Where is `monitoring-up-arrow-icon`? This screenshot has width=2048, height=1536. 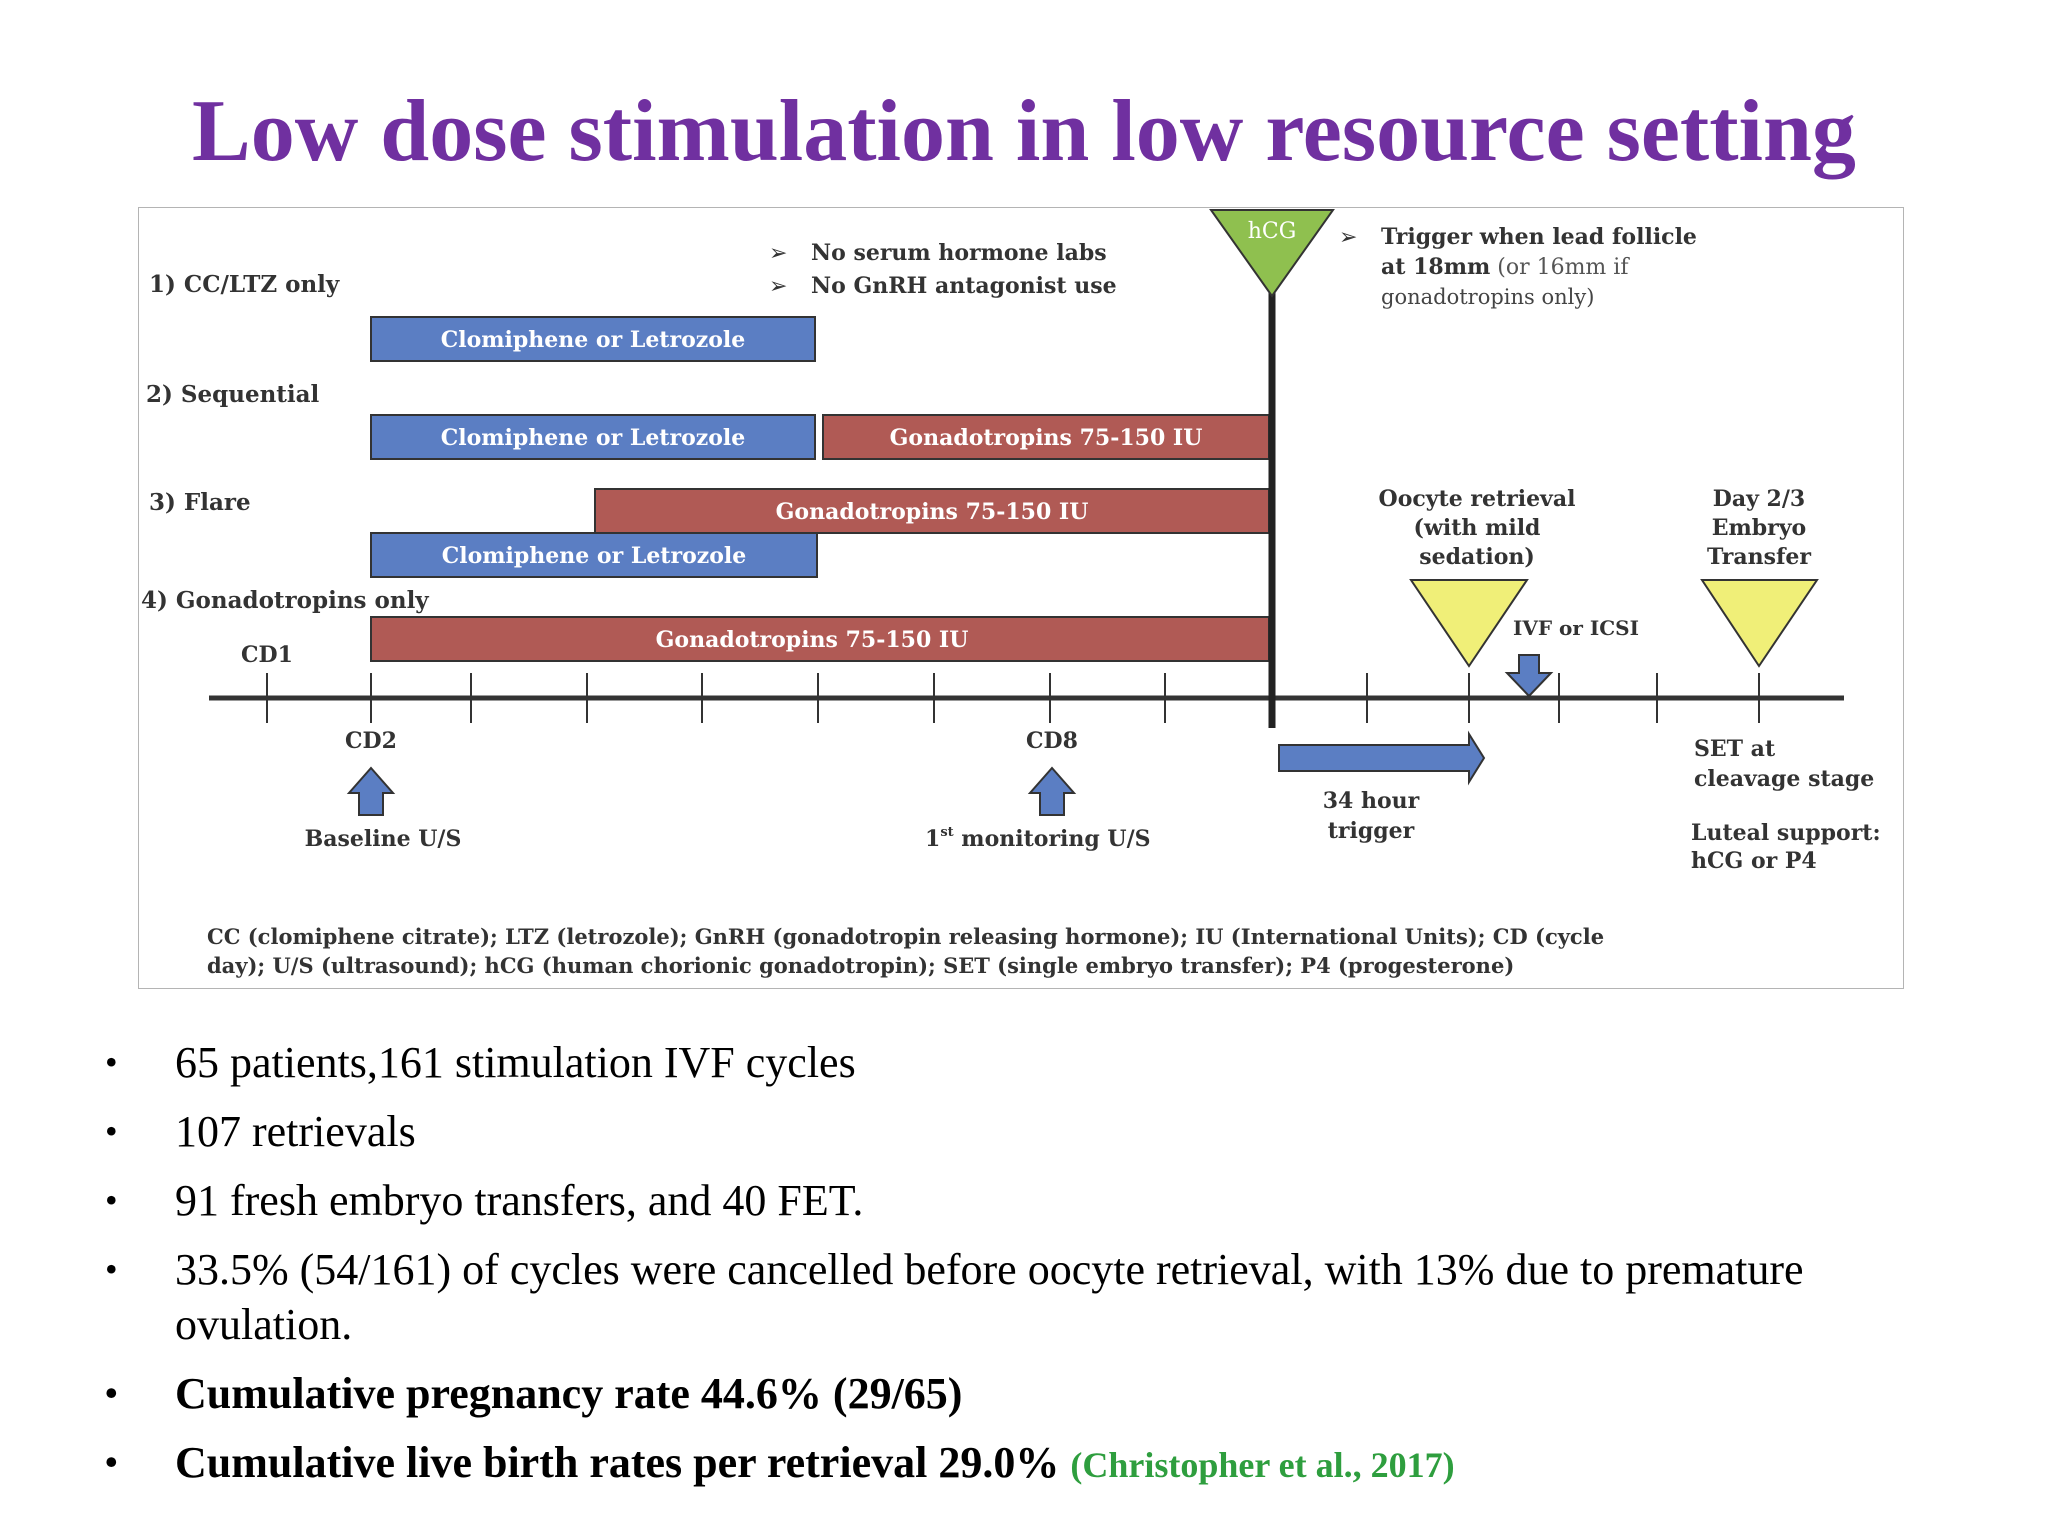 monitoring-up-arrow-icon is located at coordinates (1052, 791).